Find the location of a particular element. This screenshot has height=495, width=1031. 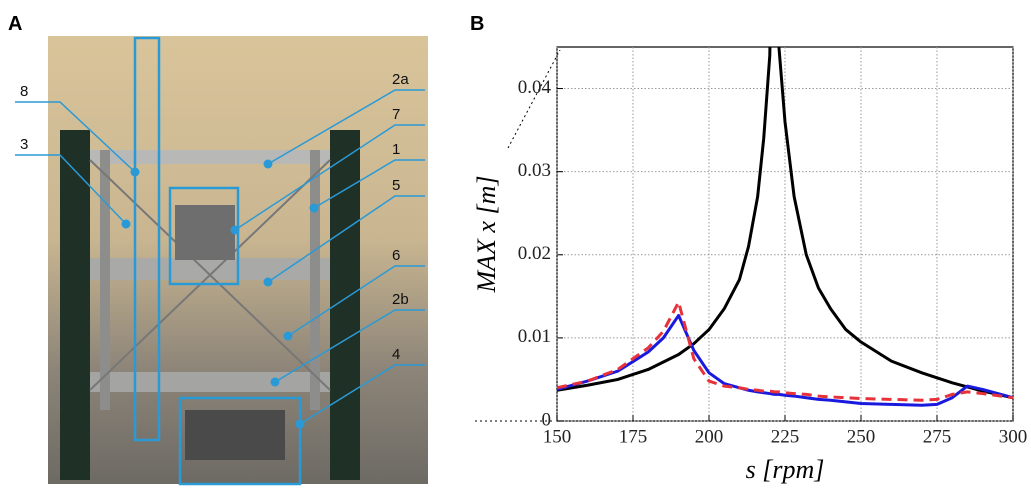

x-tick-label: 150 is located at coordinates (557, 436).